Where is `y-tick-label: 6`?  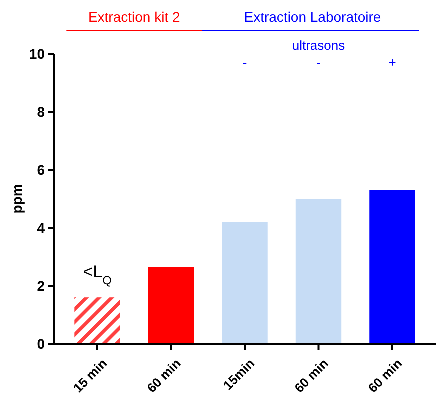
y-tick-label: 6 is located at coordinates (41, 170).